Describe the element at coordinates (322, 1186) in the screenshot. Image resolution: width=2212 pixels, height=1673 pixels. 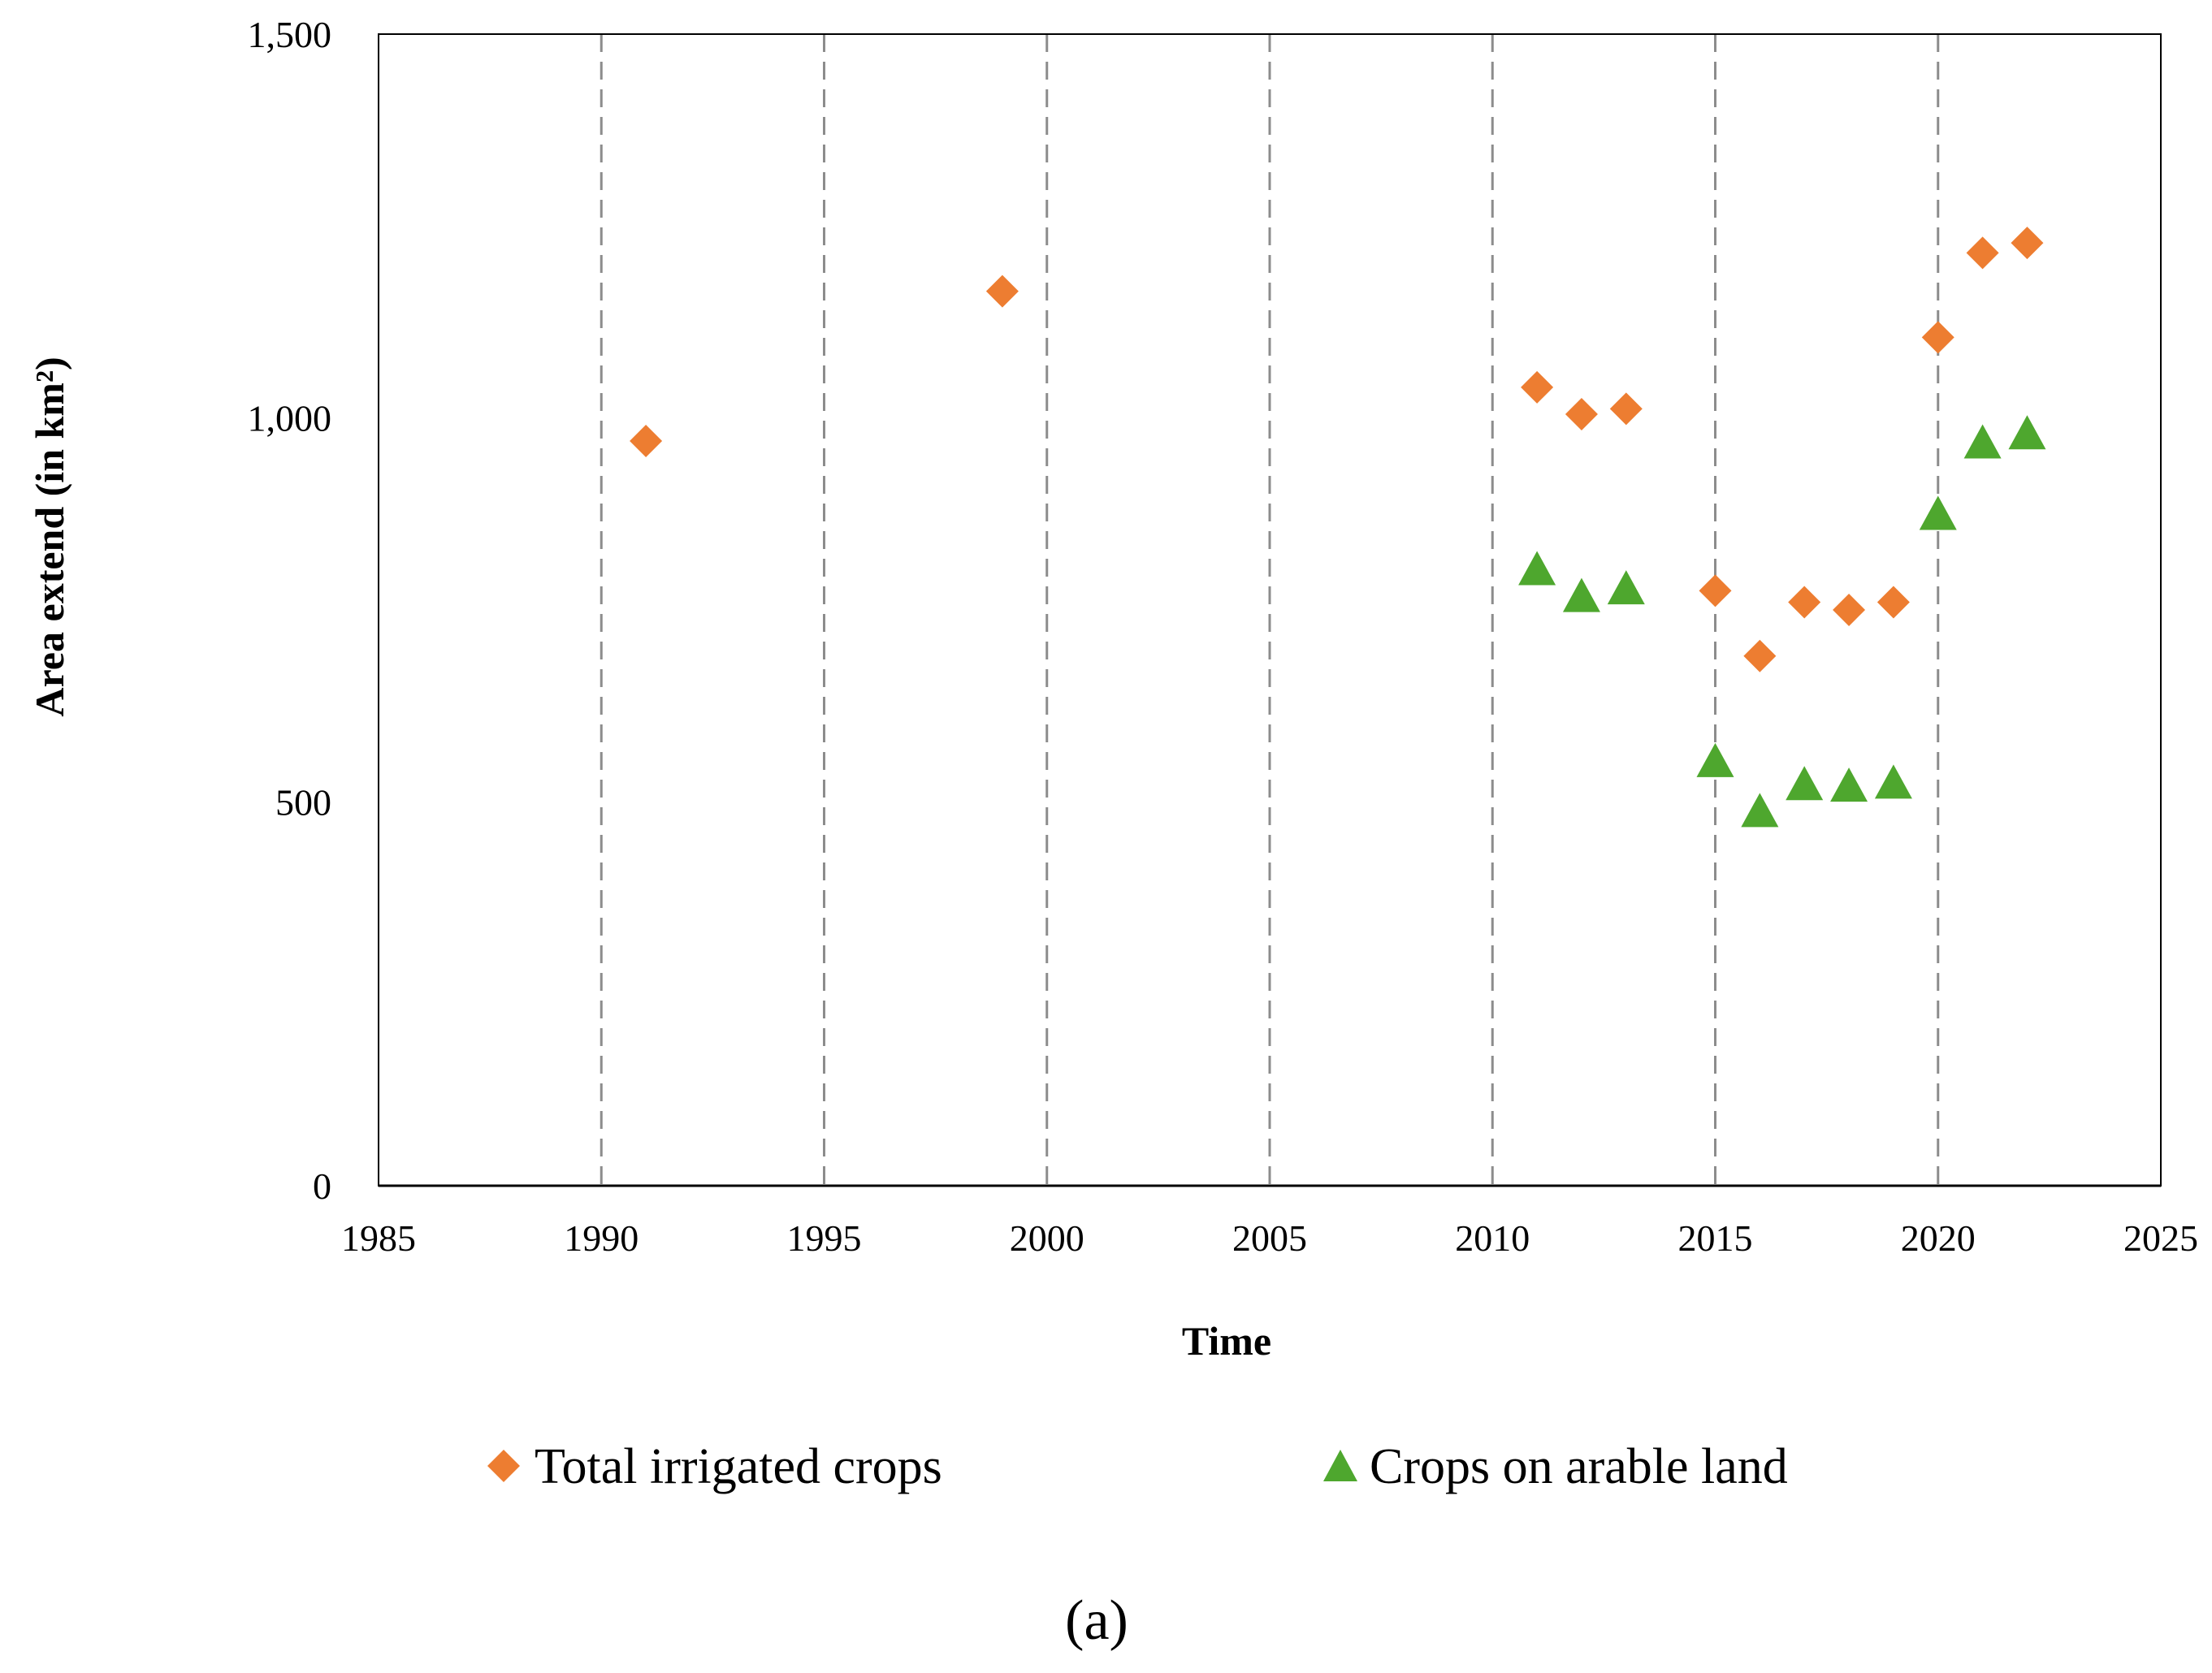
I see `y-tick-label-0: 0` at that location.